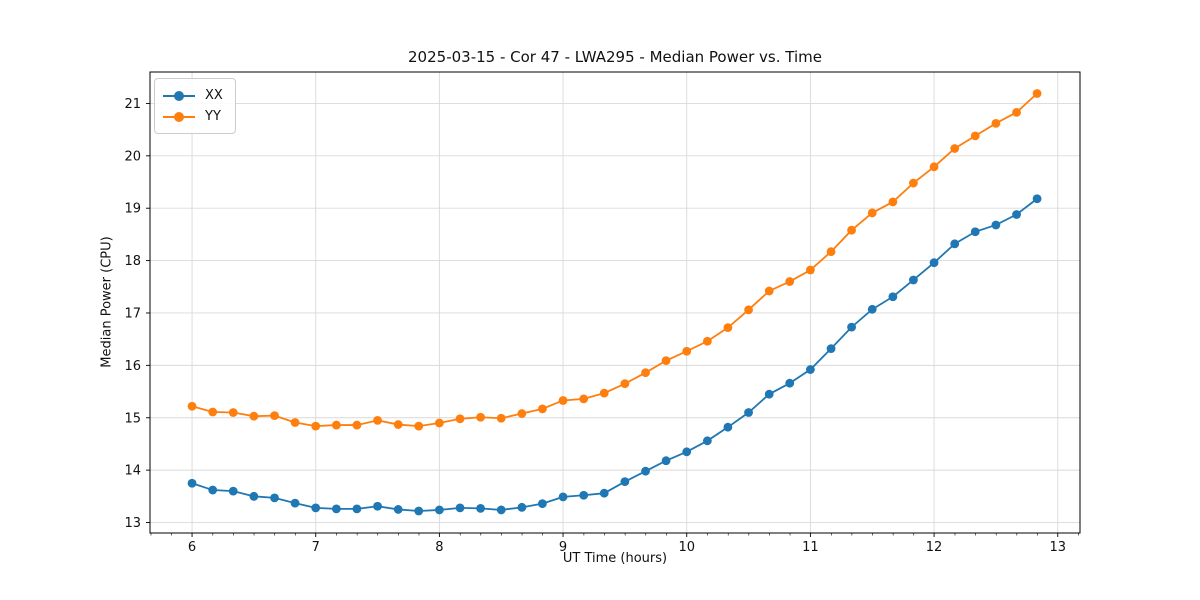  I want to click on x-tick-label: 9, so click(563, 547).